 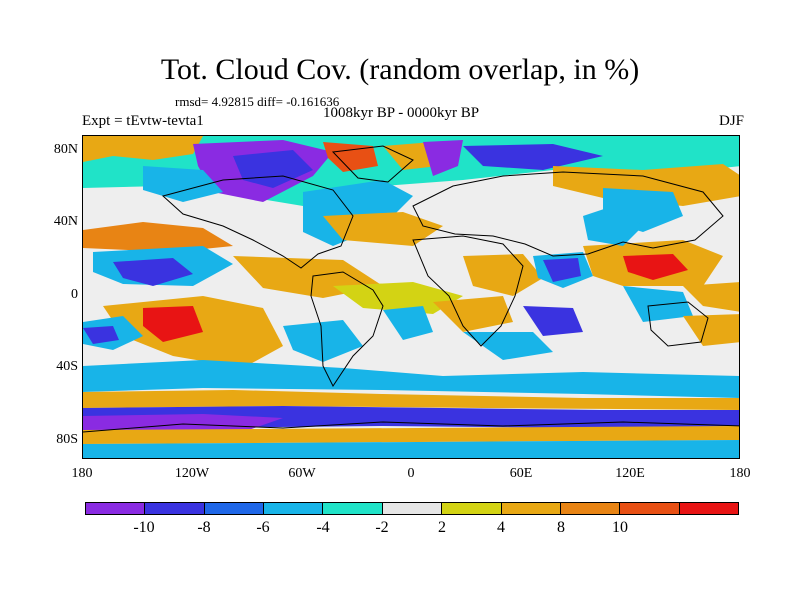 What do you see at coordinates (561, 527) in the screenshot?
I see `colorbar-label: 8` at bounding box center [561, 527].